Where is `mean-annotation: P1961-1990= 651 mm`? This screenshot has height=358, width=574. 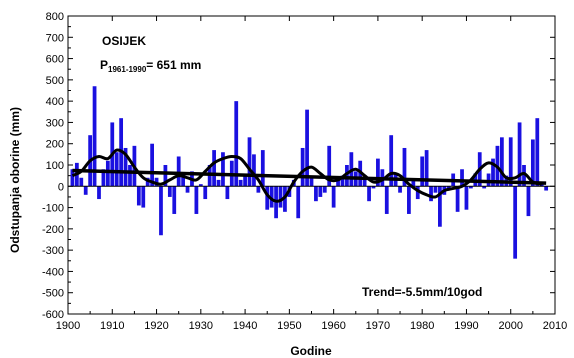 mean-annotation: P1961-1990= 651 mm is located at coordinates (150, 66).